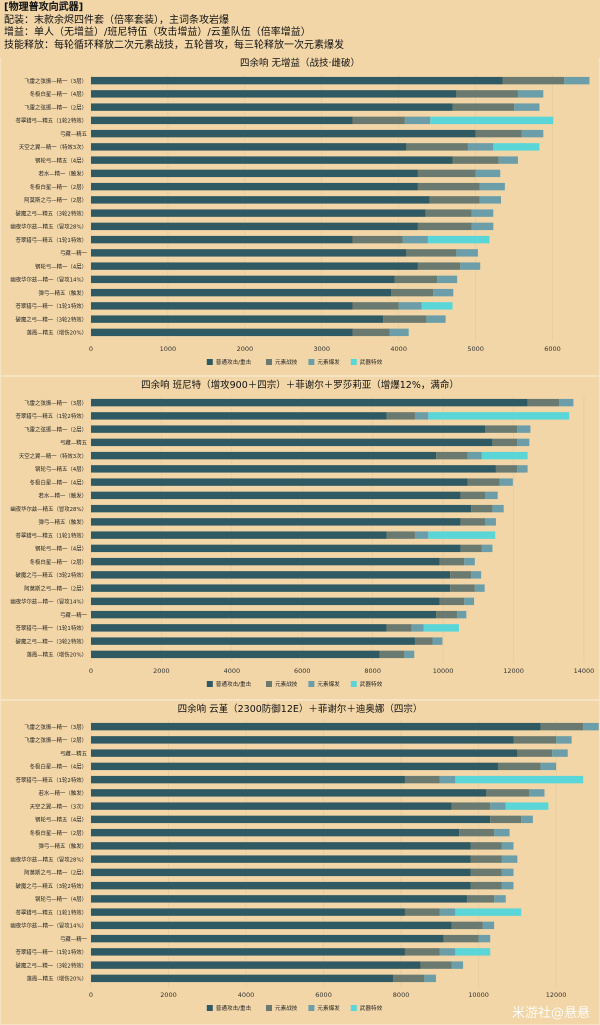  I want to click on category-label: 阿莫斯之弓—精一（2层）, so click(55, 873).